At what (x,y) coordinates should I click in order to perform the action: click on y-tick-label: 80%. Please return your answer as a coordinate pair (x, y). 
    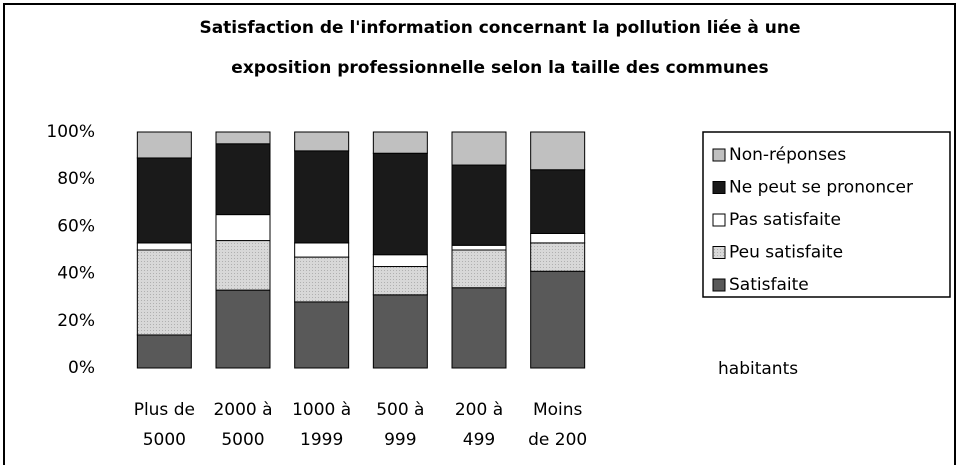
    Looking at the image, I should click on (76, 179).